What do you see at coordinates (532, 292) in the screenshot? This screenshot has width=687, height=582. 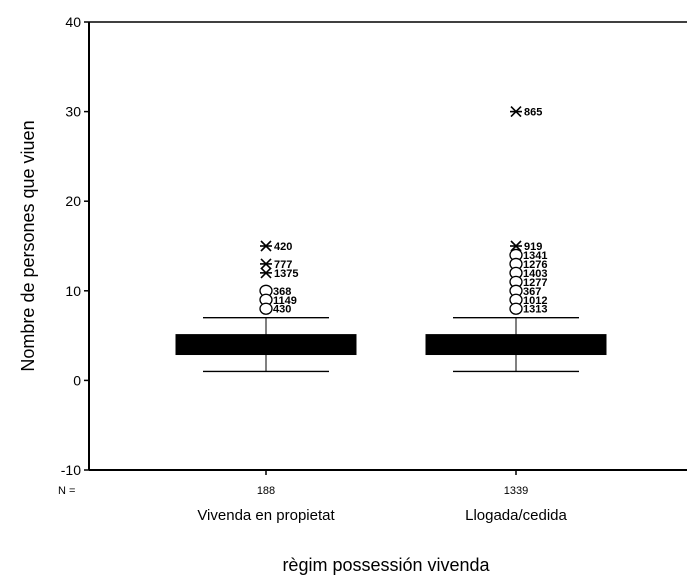 I see `outlier-label: 367` at bounding box center [532, 292].